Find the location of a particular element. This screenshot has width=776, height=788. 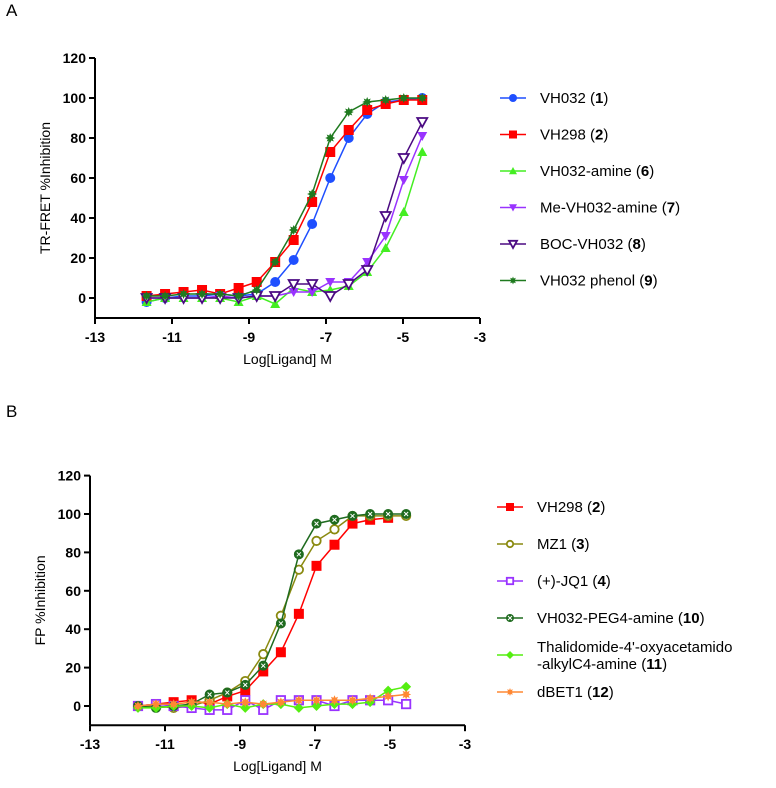

legend-compound-number: 12 is located at coordinates (600, 692).